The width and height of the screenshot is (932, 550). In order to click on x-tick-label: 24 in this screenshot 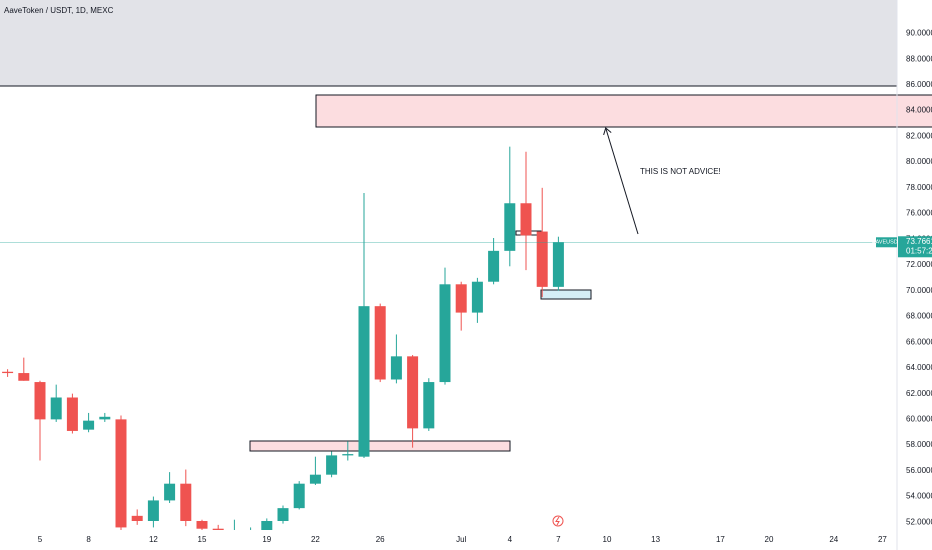, I will do `click(833, 539)`.